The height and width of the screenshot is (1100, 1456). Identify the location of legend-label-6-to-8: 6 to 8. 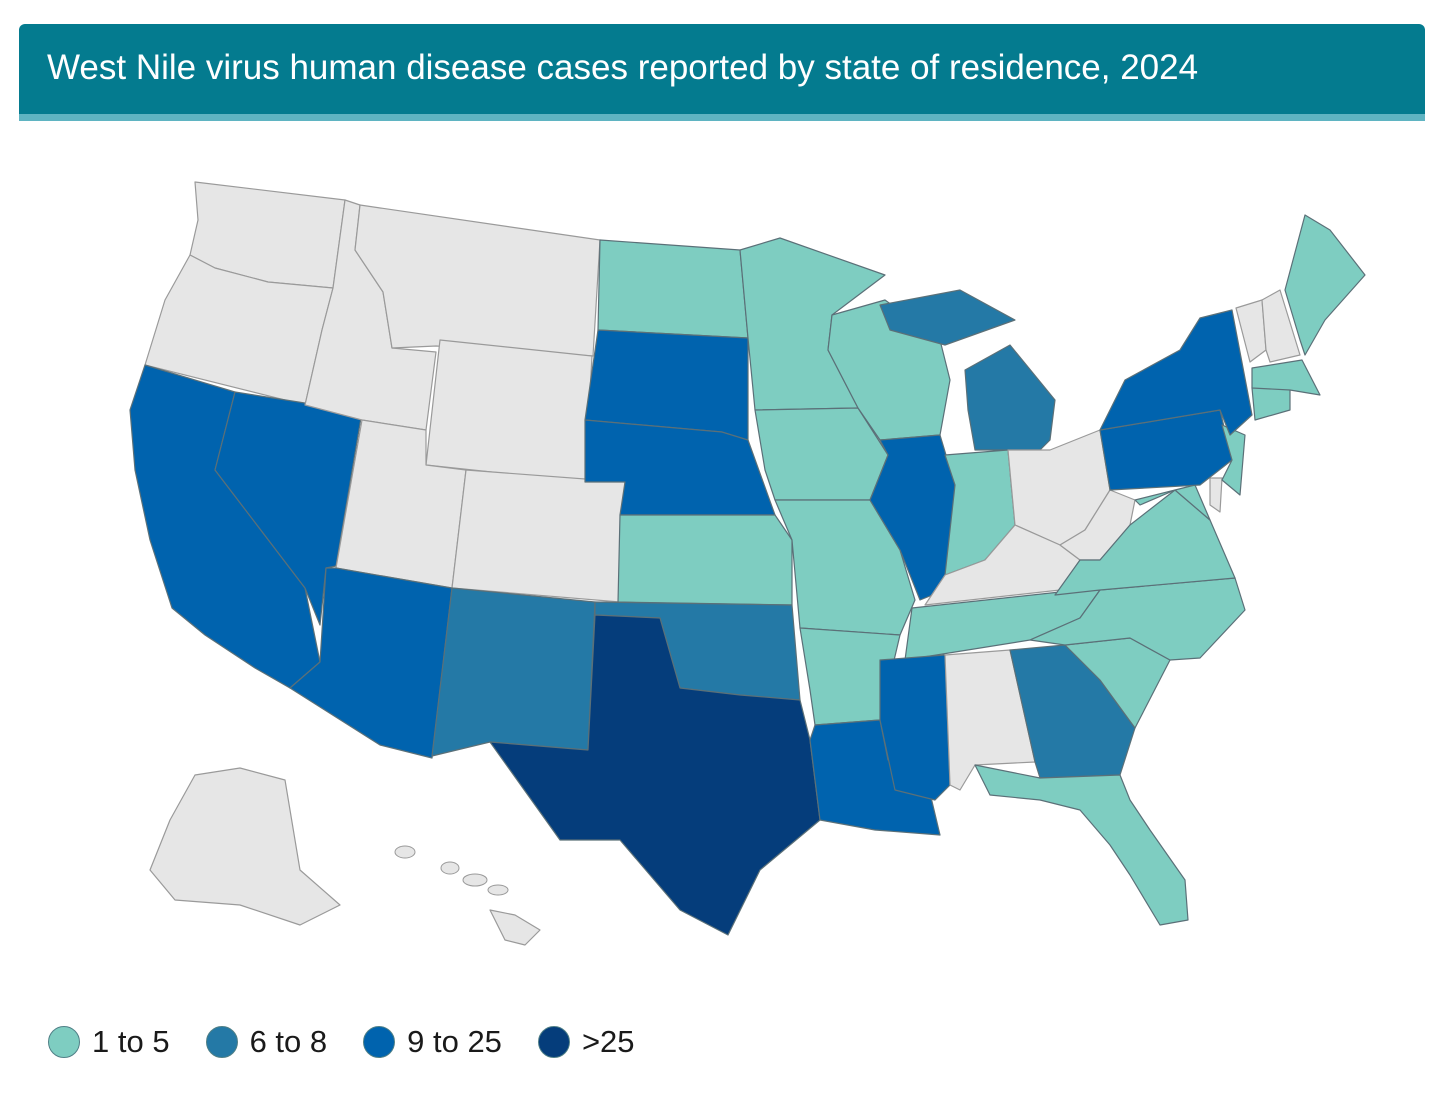
(288, 1041).